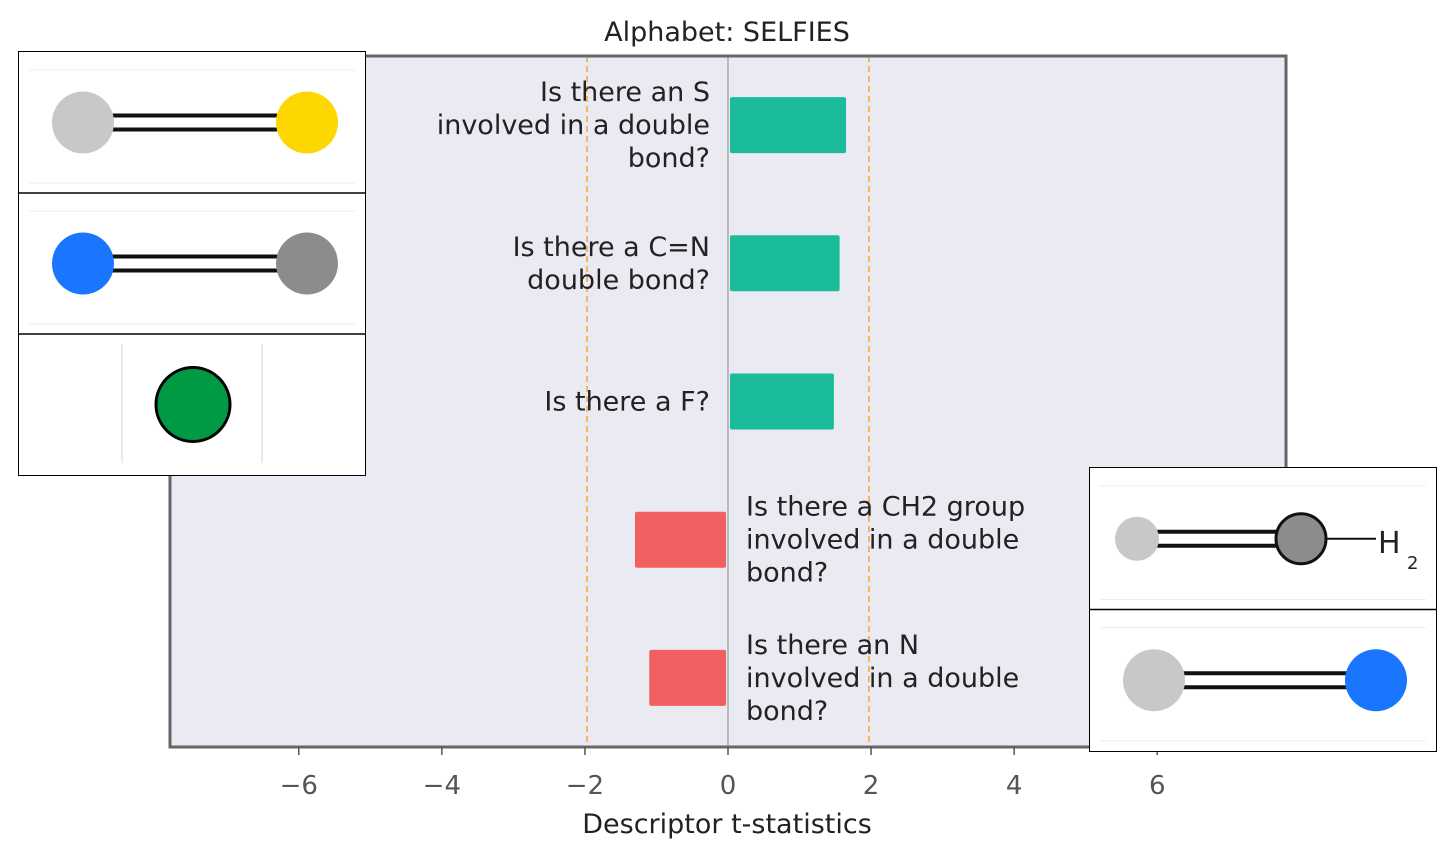  Describe the element at coordinates (611, 264) in the screenshot. I see `bar-label-1: Is there a C=N double bond?` at that location.